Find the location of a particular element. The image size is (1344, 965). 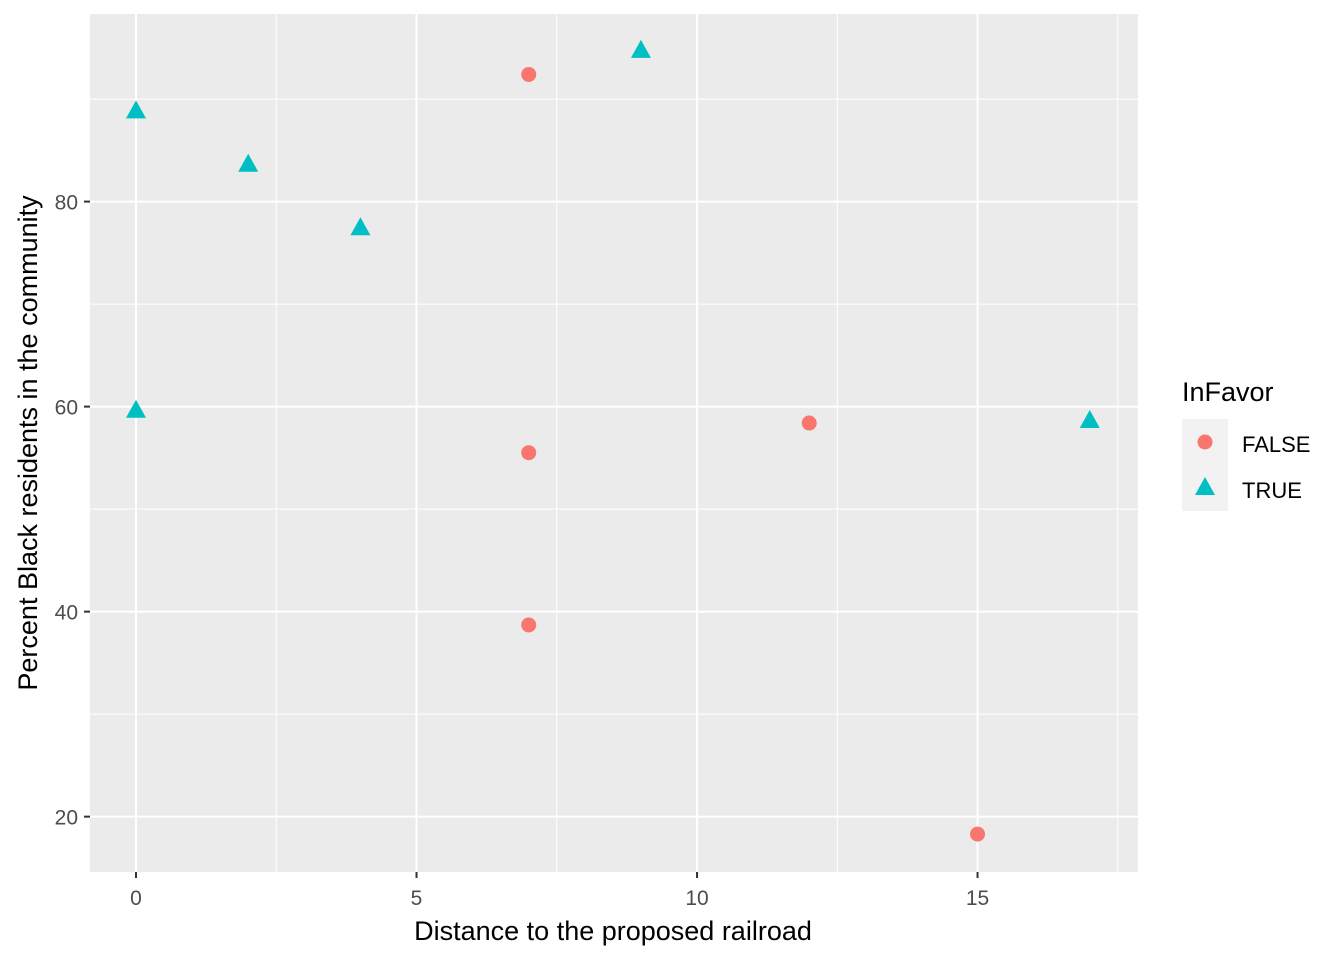

y-axis-ticks: 20 40 60 80 is located at coordinates (72, 511).